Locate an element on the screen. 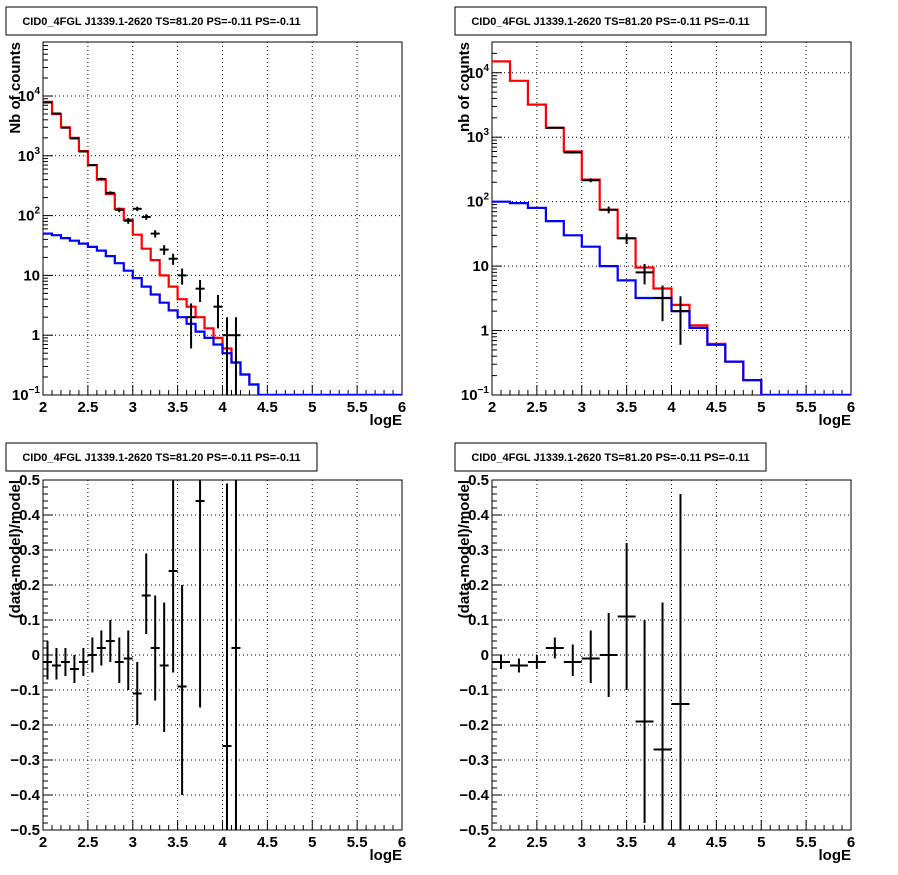 This screenshot has width=898, height=875. y-axis-label: Nb of counts is located at coordinates (15, 88).